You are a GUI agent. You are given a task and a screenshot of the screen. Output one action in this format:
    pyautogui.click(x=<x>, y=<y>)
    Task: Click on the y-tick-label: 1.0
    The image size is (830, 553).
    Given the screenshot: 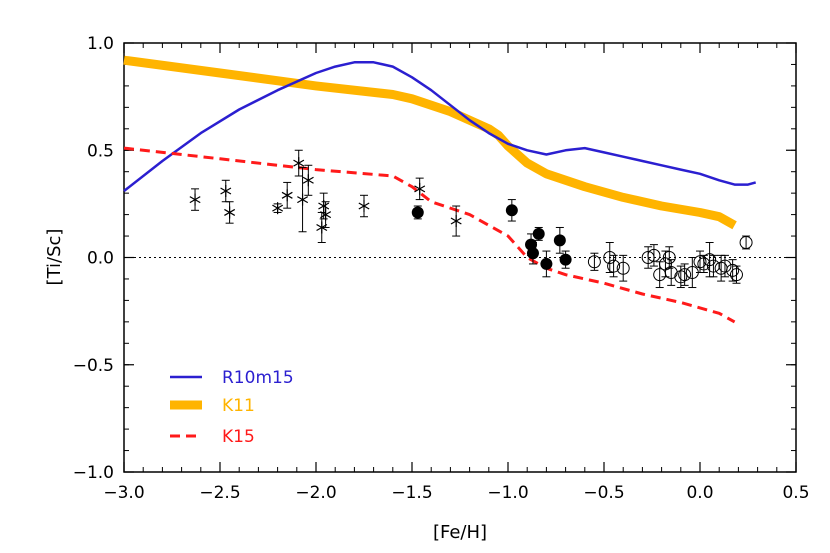 What is the action you would take?
    pyautogui.click(x=100, y=44)
    